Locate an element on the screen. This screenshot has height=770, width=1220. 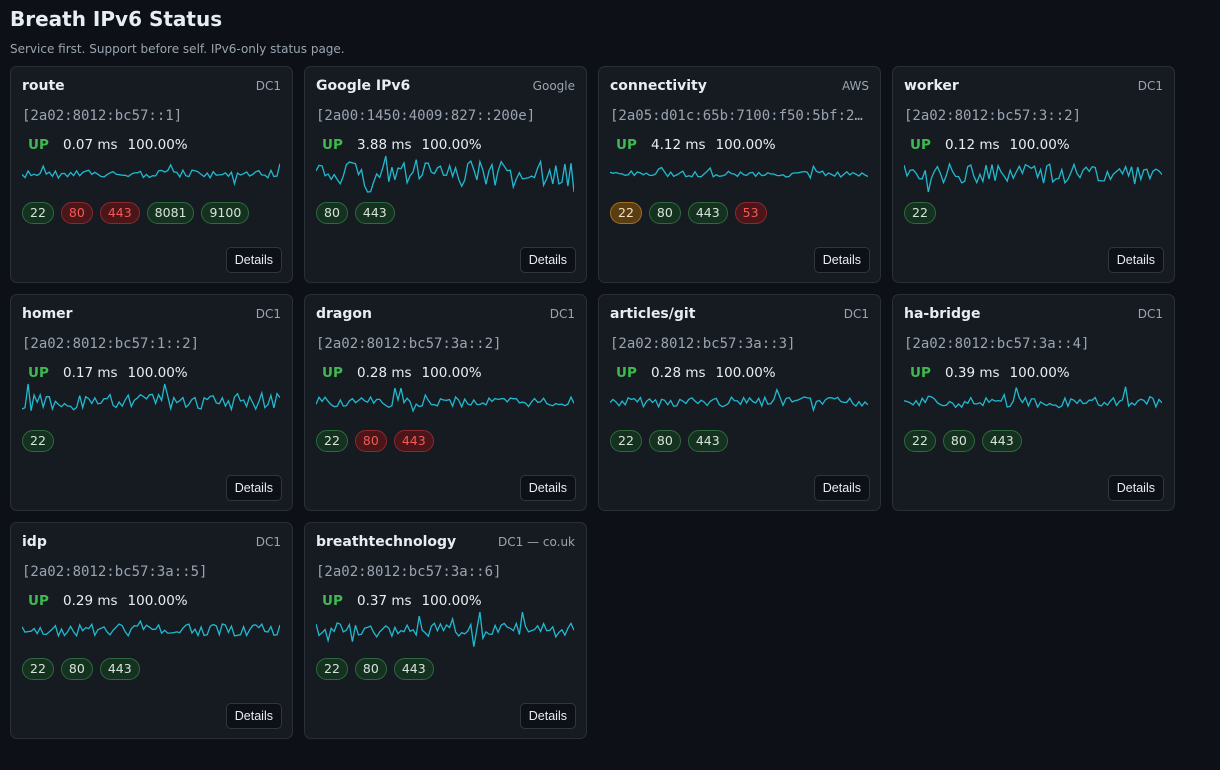
service-ip: [2a02:8012:bc57::1] is located at coordinates (102, 116).